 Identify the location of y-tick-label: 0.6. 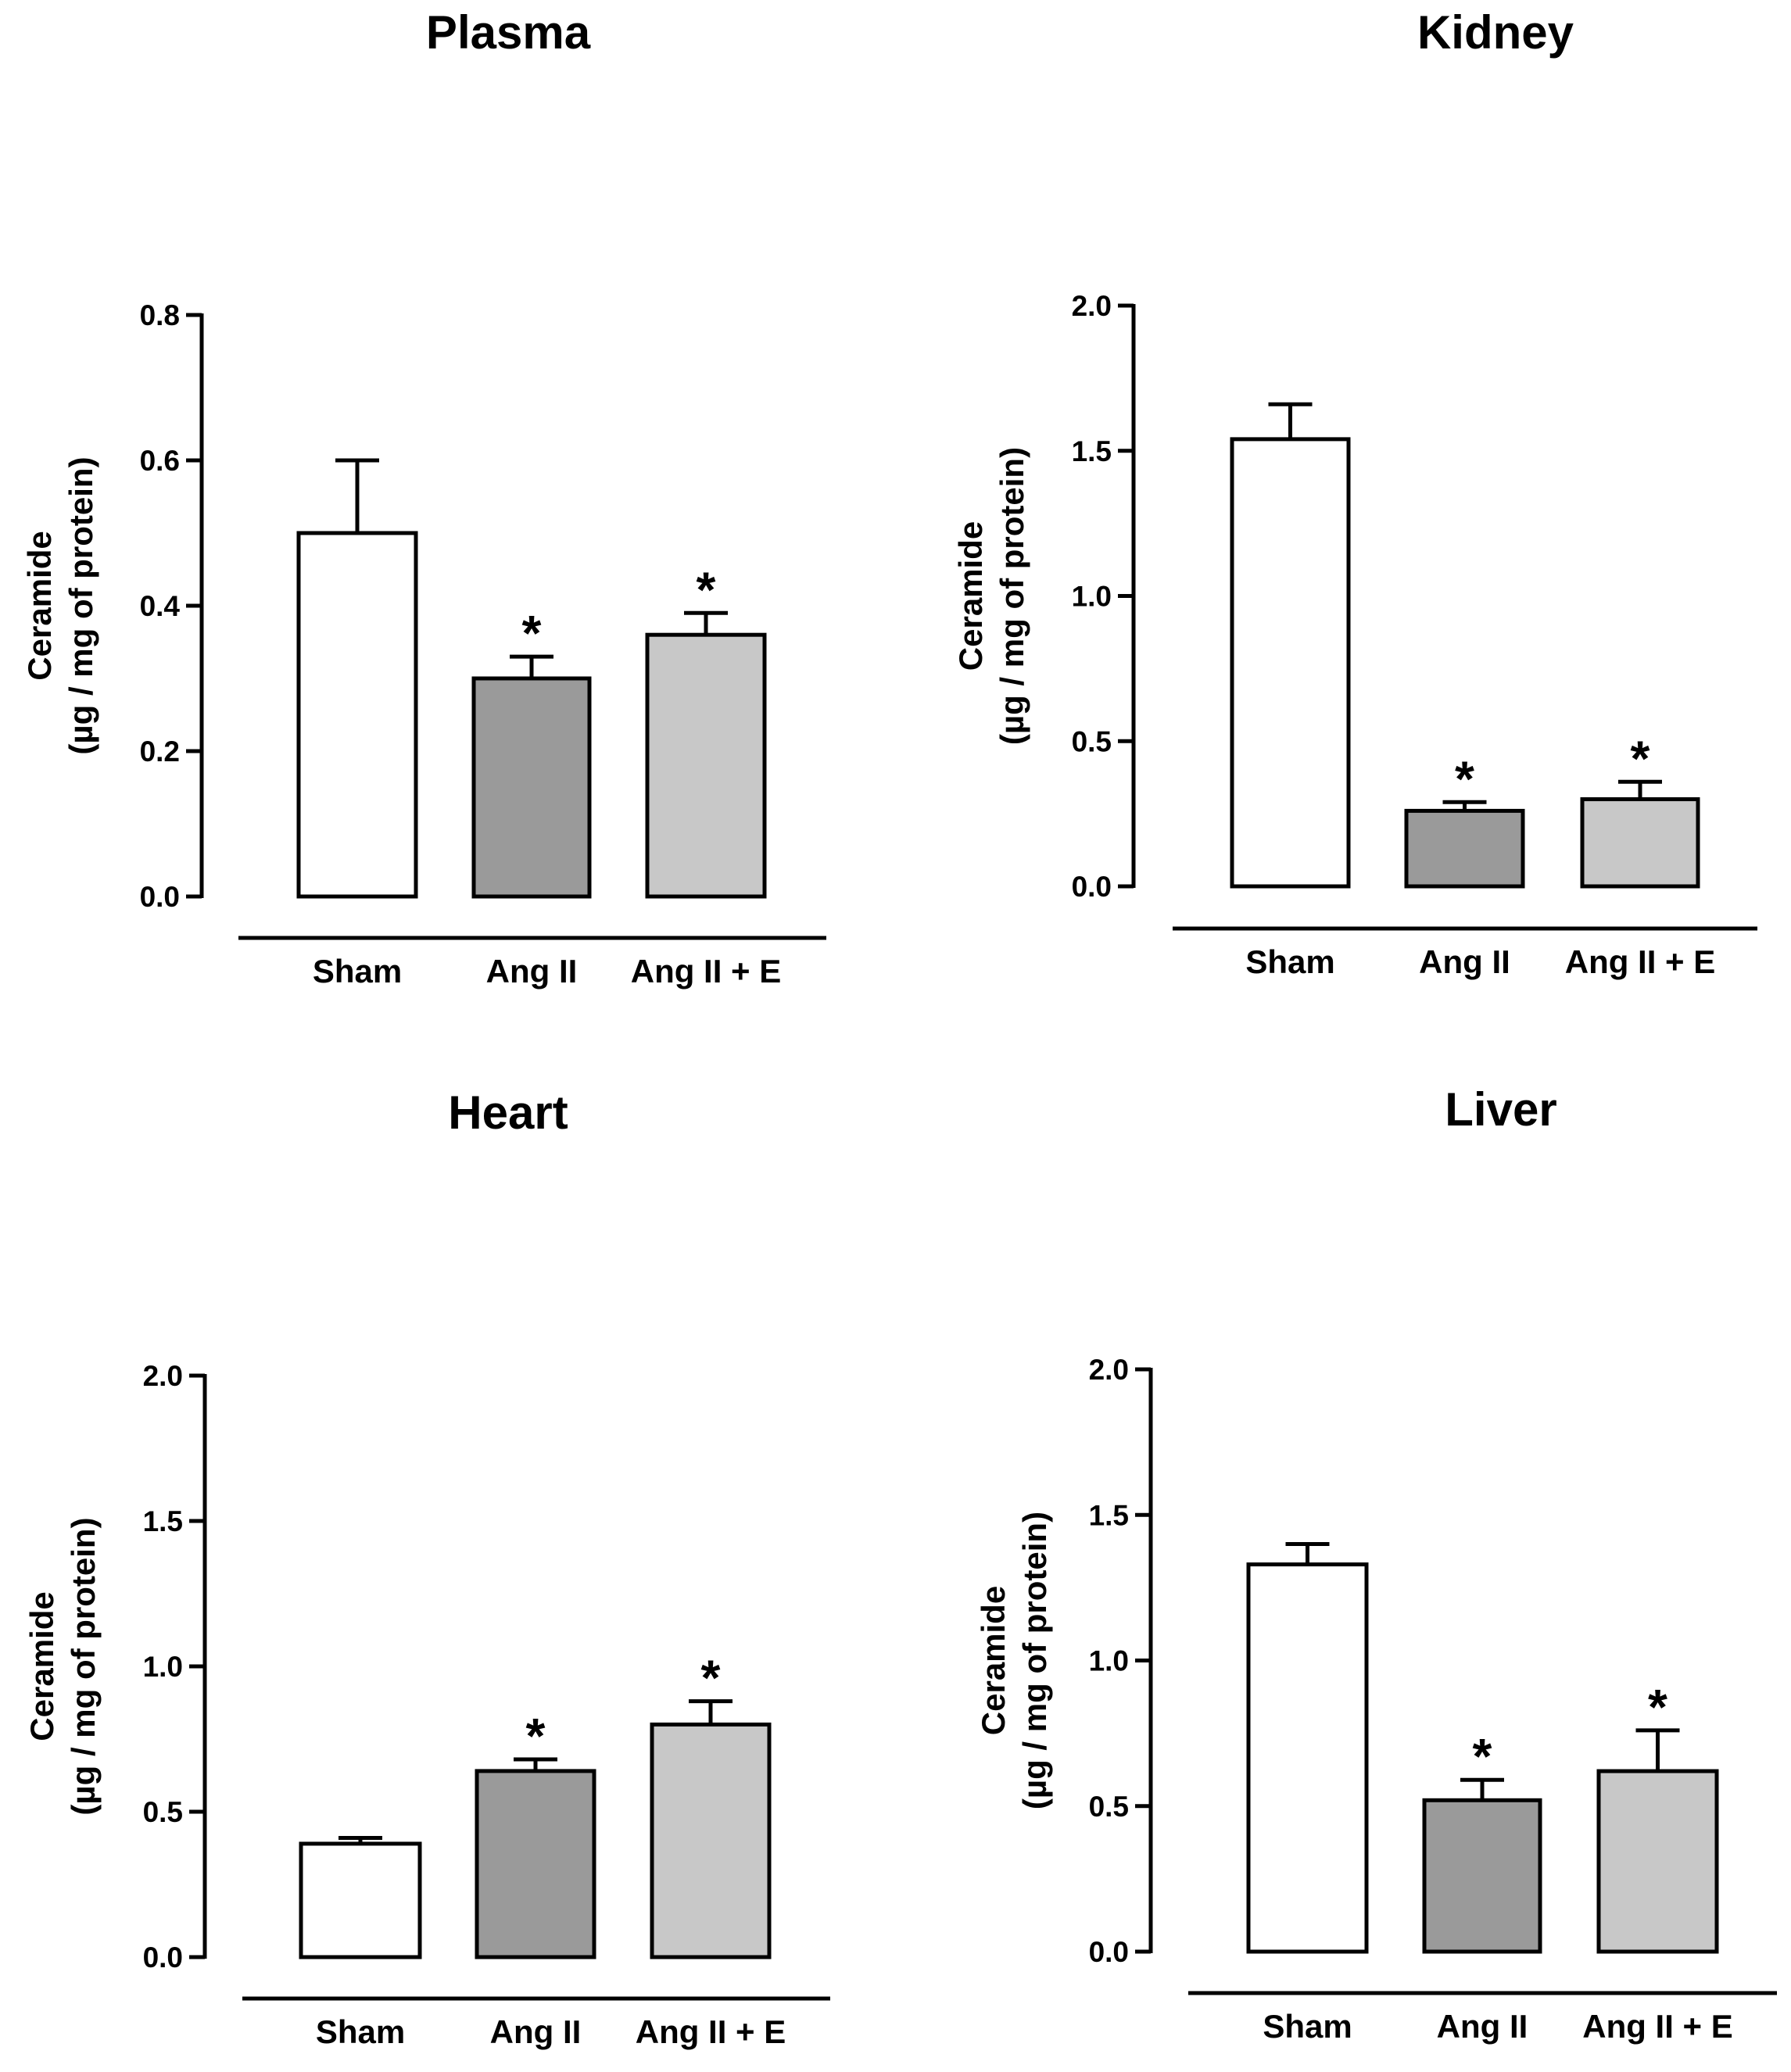
(160, 461).